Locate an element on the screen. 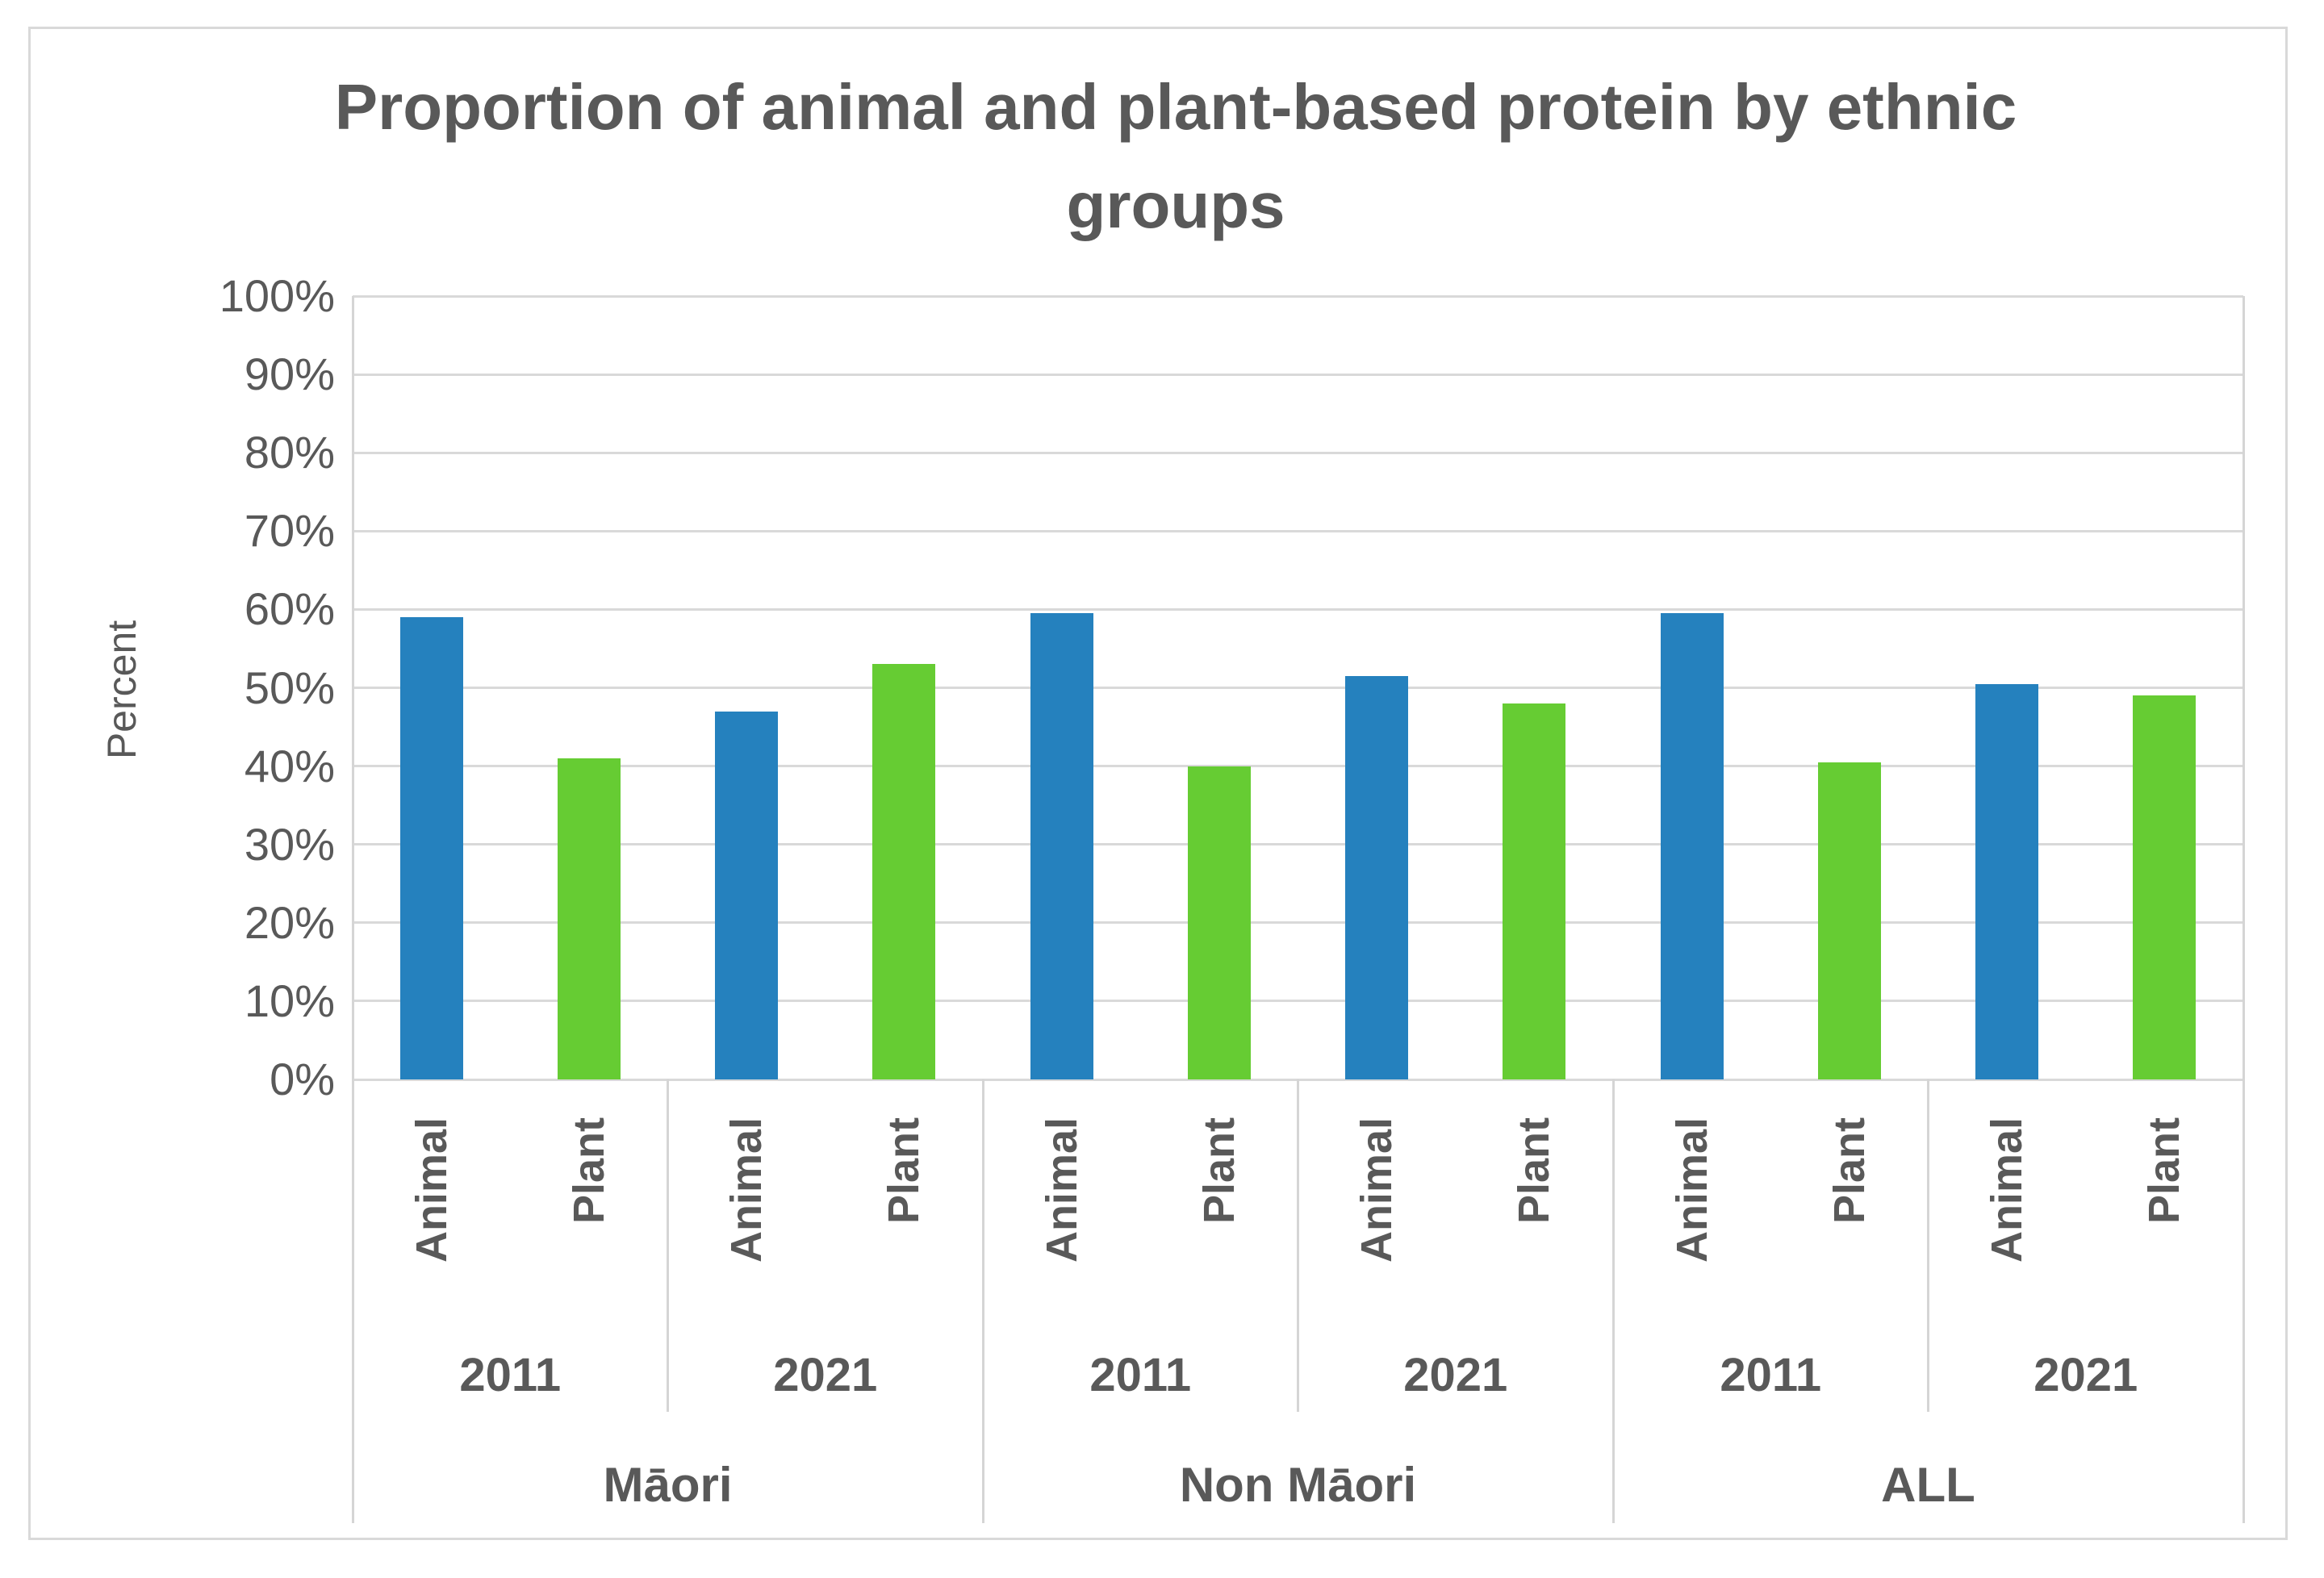  y-tick-label: 10% is located at coordinates (289, 1000).